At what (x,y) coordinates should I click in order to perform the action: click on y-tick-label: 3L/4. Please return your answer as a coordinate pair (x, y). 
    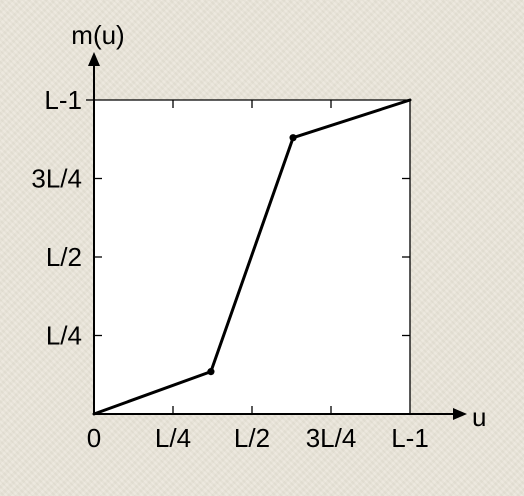
    Looking at the image, I should click on (56, 179).